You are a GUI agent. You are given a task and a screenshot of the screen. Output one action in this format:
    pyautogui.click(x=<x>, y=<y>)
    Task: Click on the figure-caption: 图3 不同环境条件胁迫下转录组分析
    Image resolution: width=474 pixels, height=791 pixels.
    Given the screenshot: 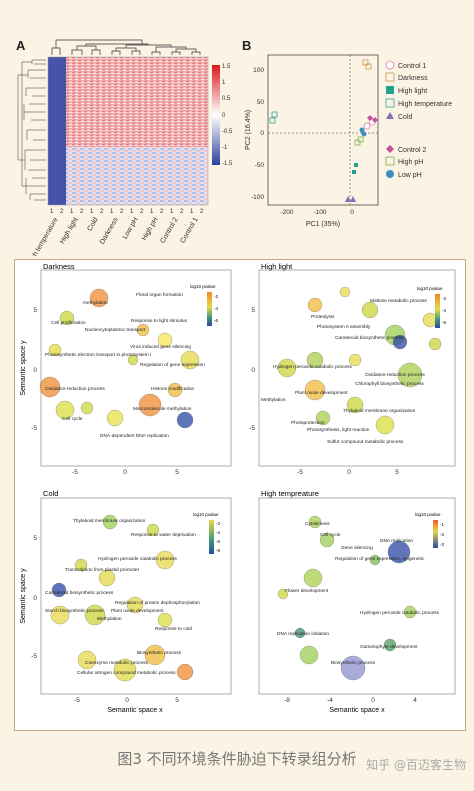 What is the action you would take?
    pyautogui.click(x=237, y=759)
    